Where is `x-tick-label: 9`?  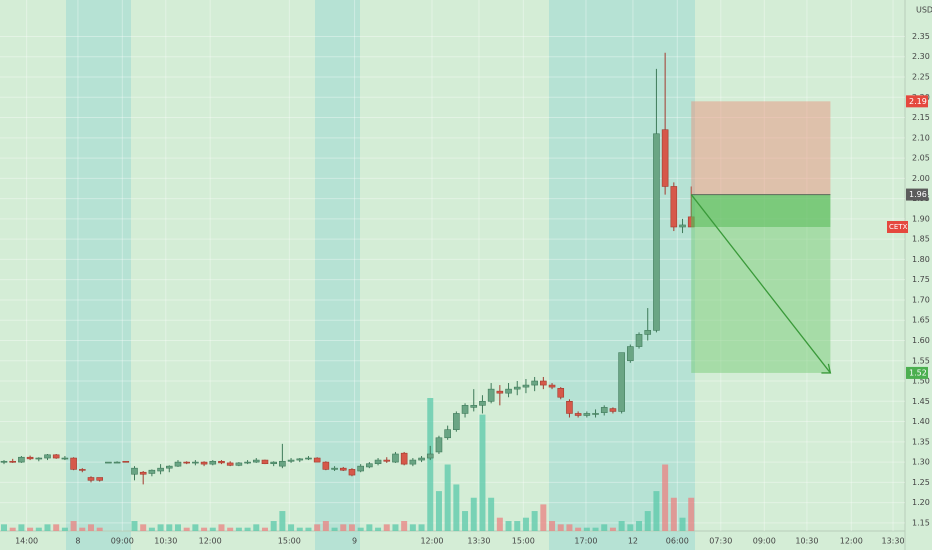
x-tick-label: 9 is located at coordinates (354, 541).